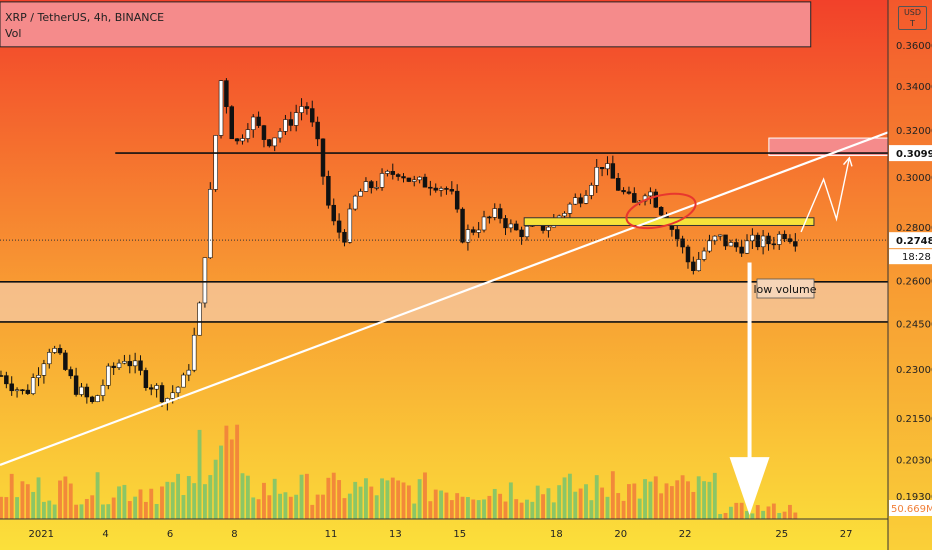  Describe the element at coordinates (85, 17) in the screenshot. I see `chart-title: XRP / TetherUS, 4h, BINANCE` at that location.